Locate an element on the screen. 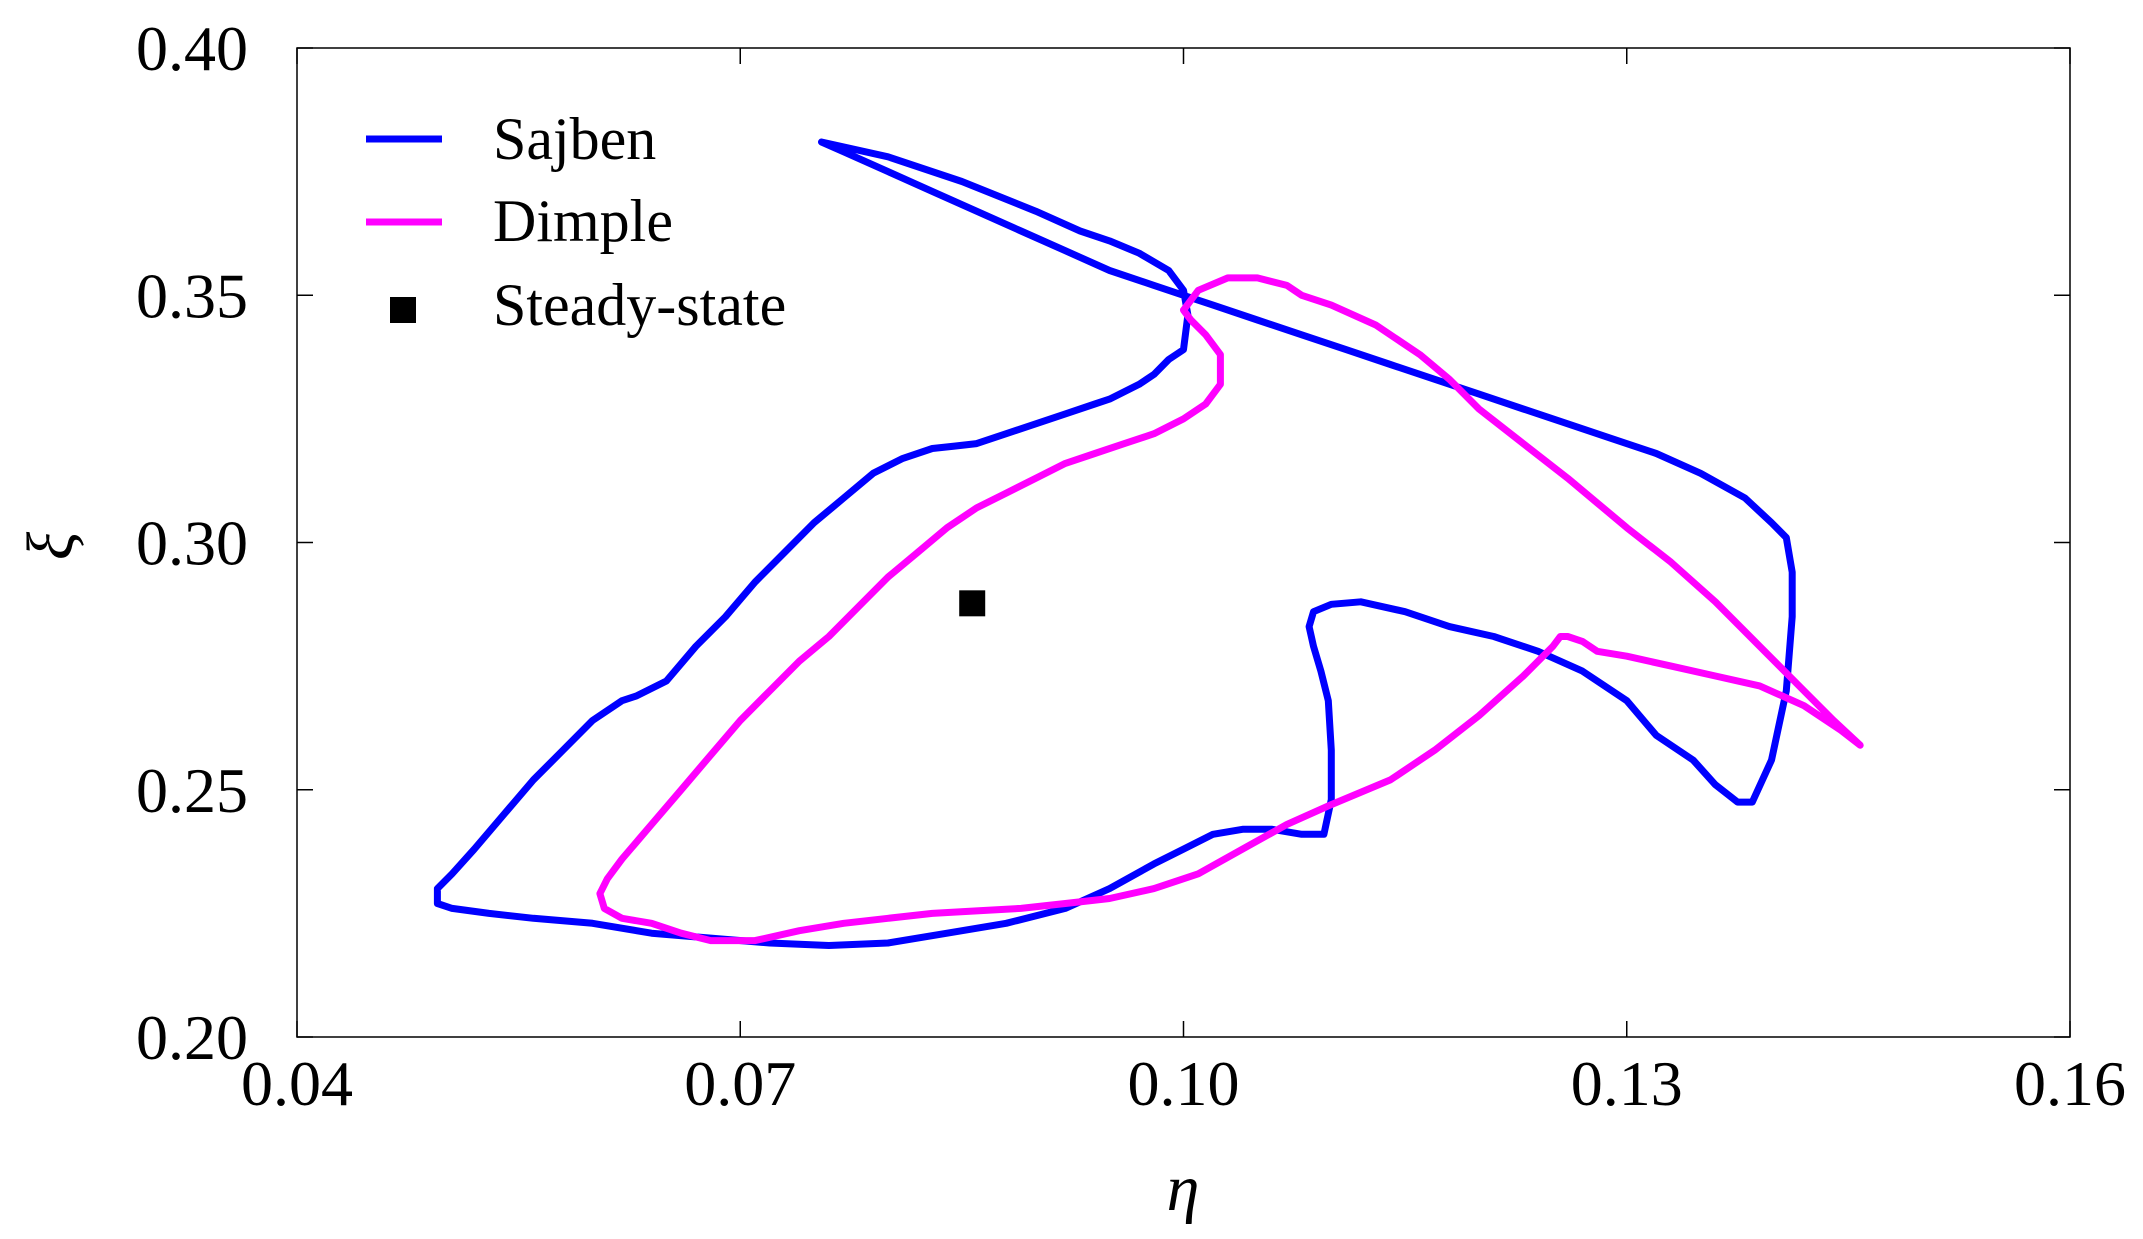 This screenshot has height=1239, width=2143. y-tick-label: 0.30 is located at coordinates (192, 543).